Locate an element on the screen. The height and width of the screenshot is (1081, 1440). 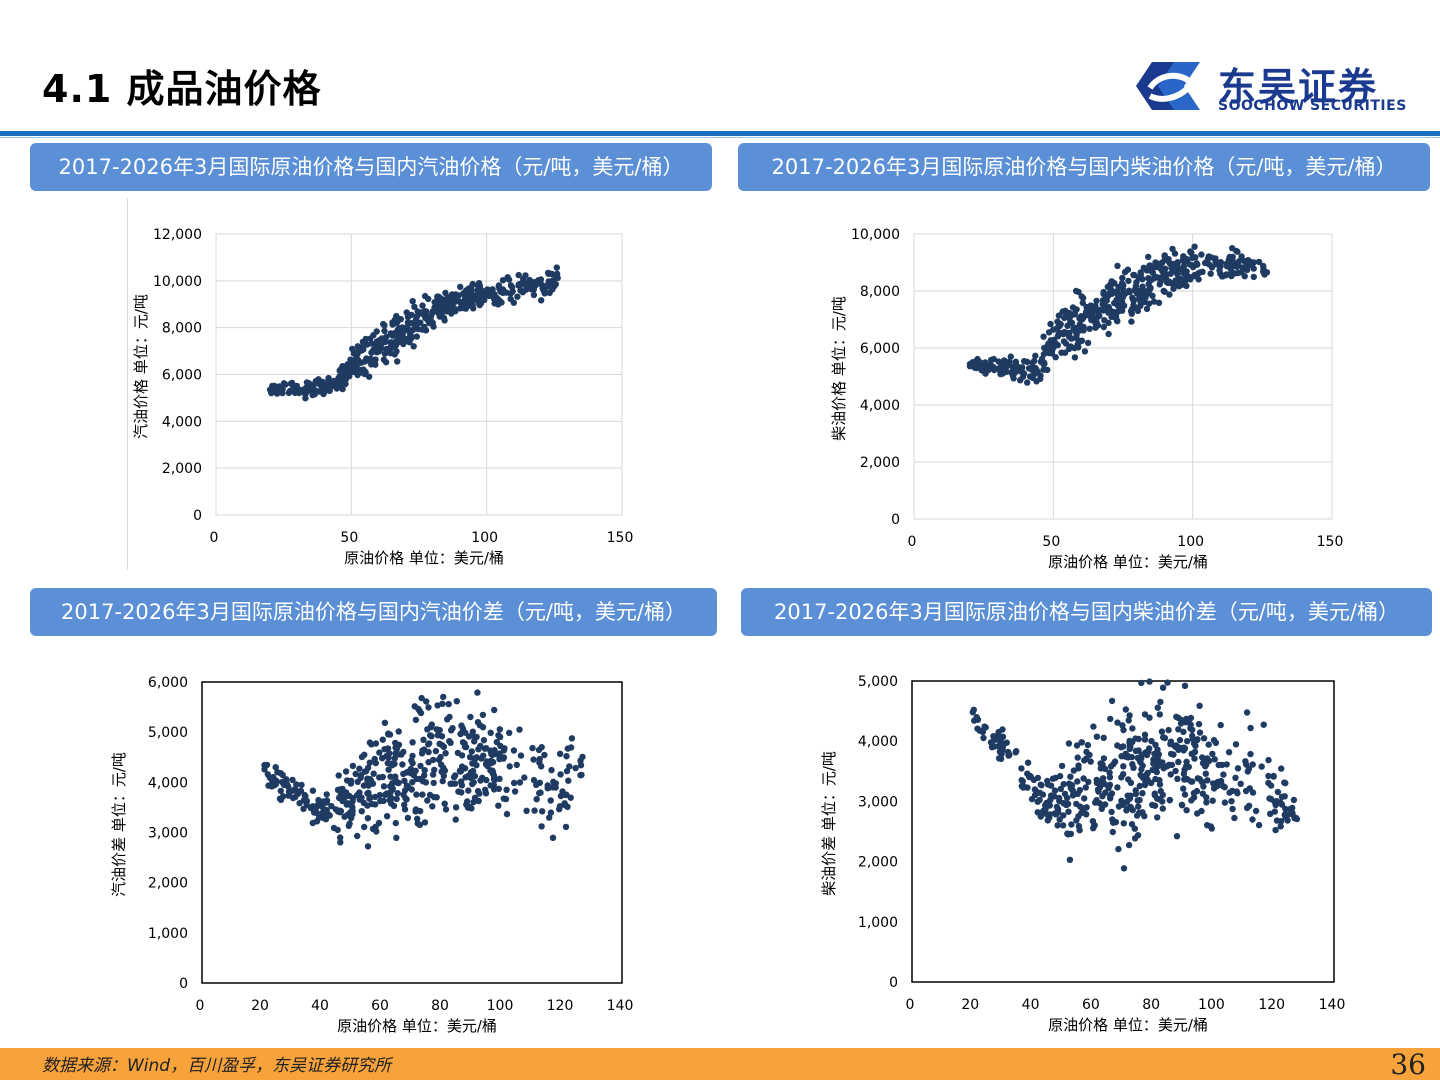
x-tick-label: 20 is located at coordinates (260, 1006).